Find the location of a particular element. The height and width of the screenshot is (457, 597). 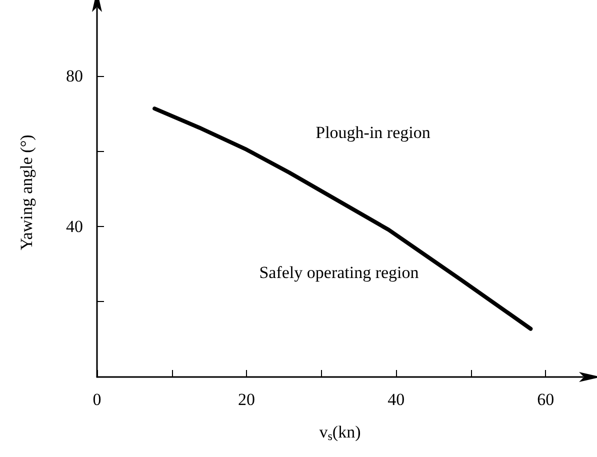

annotation: Plough-in region is located at coordinates (373, 132).